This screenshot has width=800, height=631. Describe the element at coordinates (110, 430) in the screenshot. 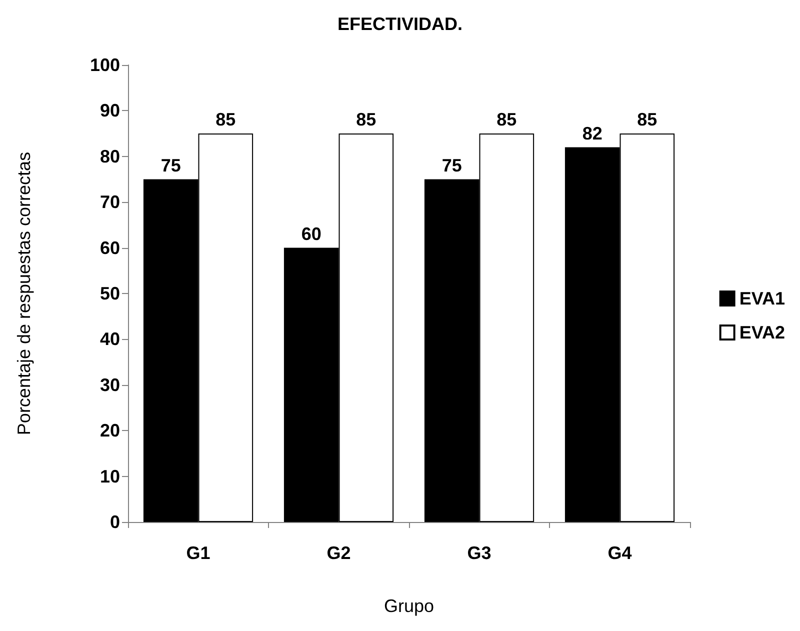

I see `y-tick-label: 20` at that location.